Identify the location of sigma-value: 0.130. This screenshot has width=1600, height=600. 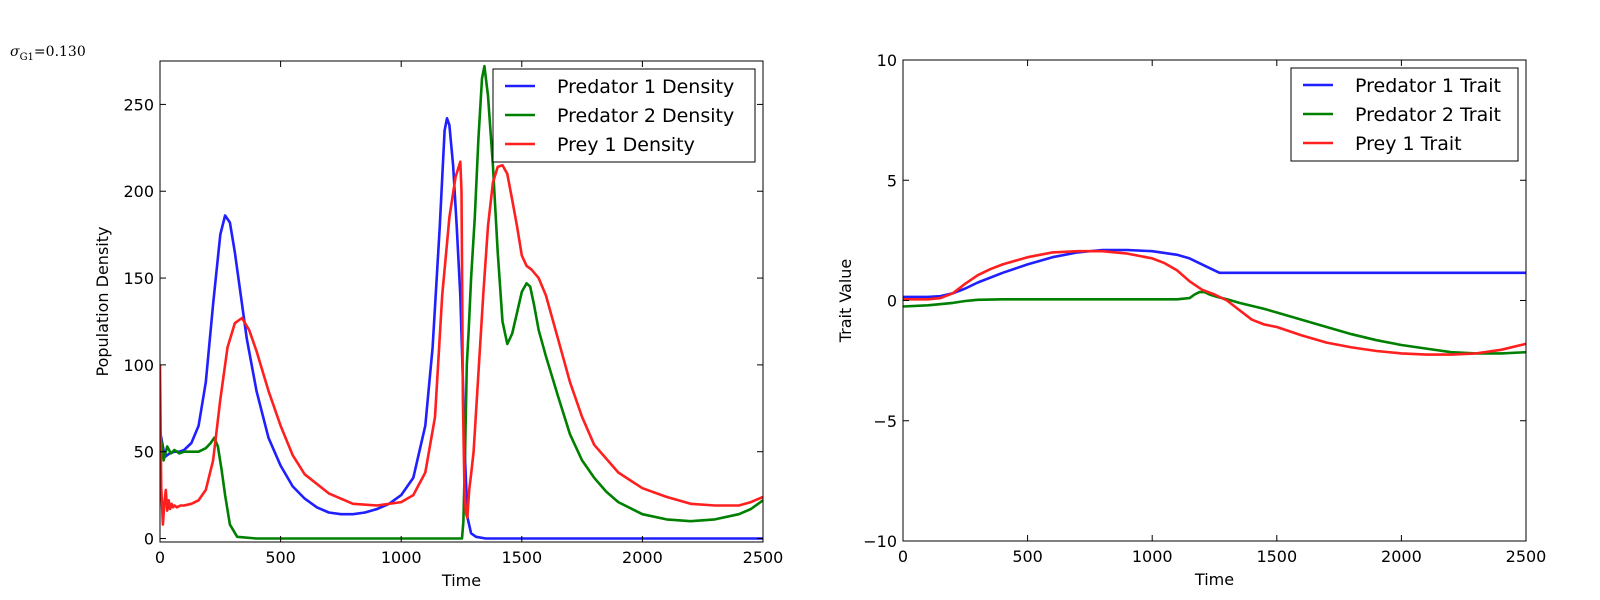
(65, 52).